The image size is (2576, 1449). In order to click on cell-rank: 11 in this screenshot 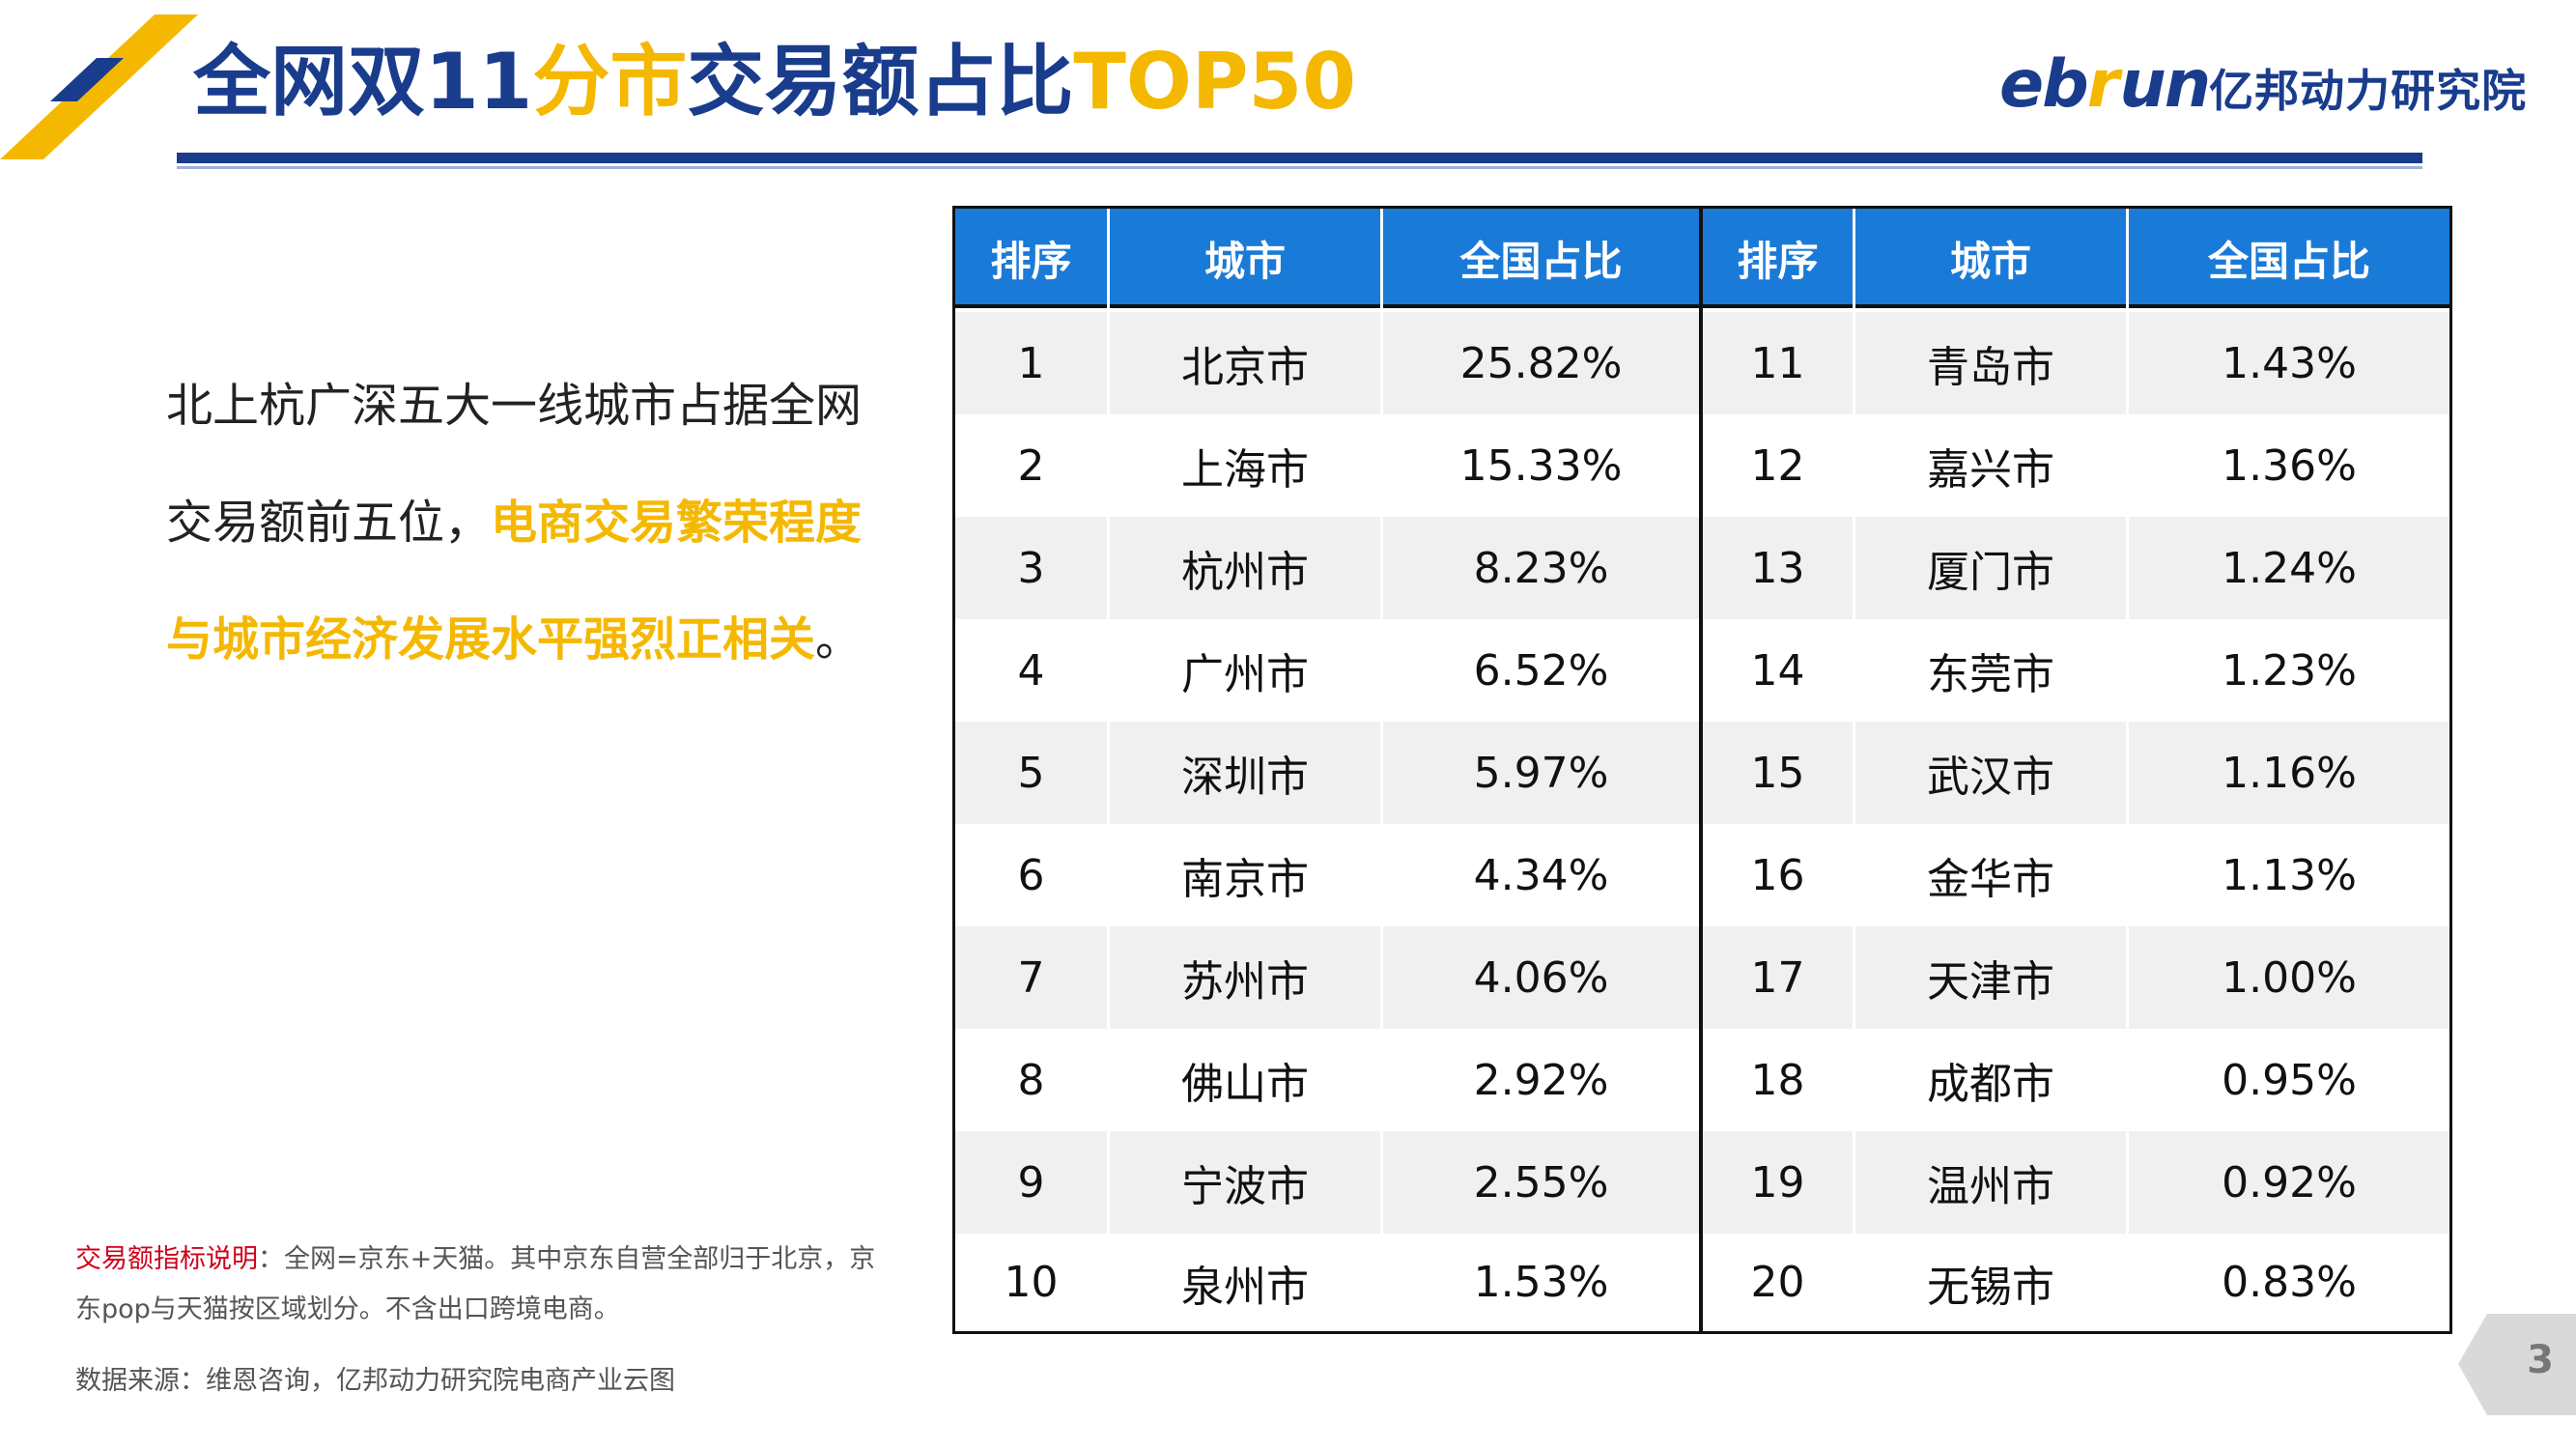, I will do `click(1777, 363)`.